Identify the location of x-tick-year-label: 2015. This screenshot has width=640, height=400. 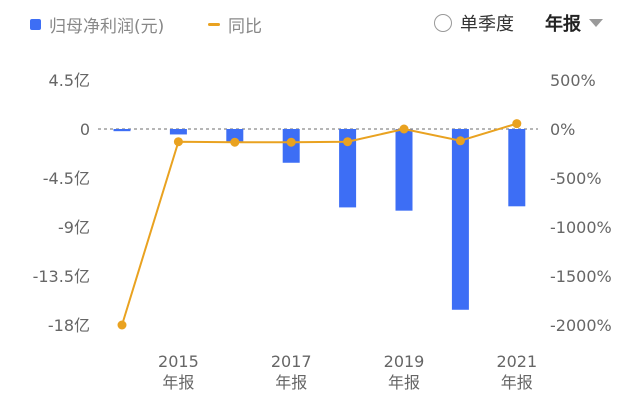
(178, 361).